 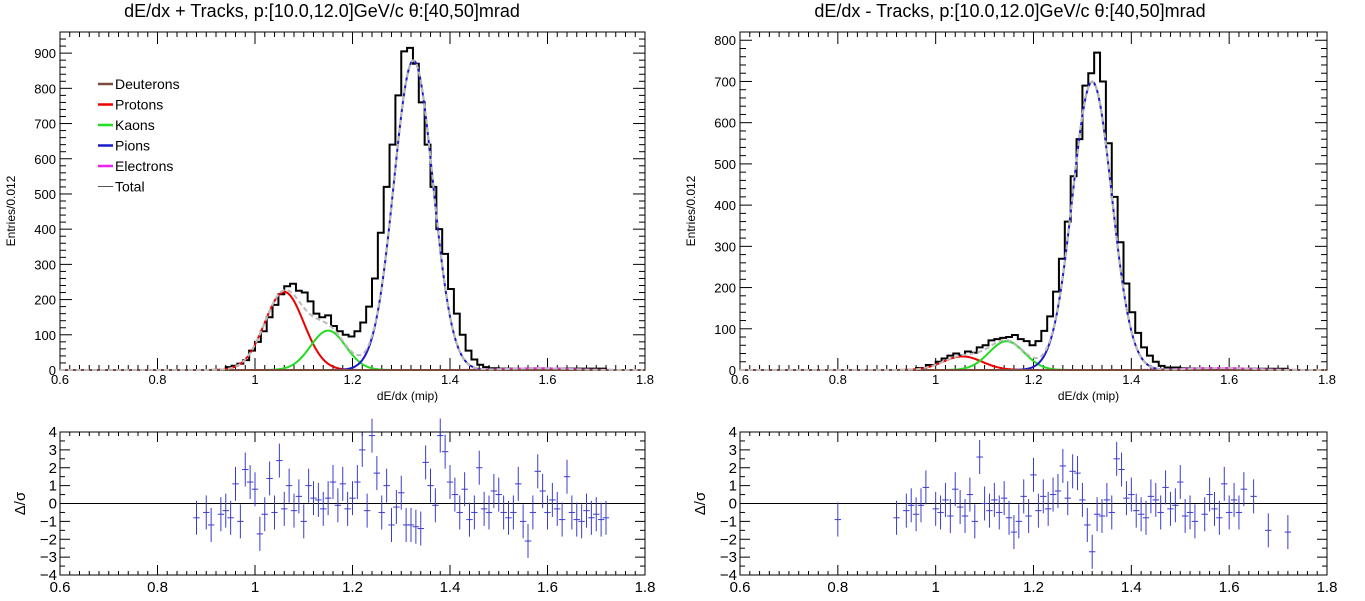 I want to click on y-tick-label: 300, so click(x=725, y=246).